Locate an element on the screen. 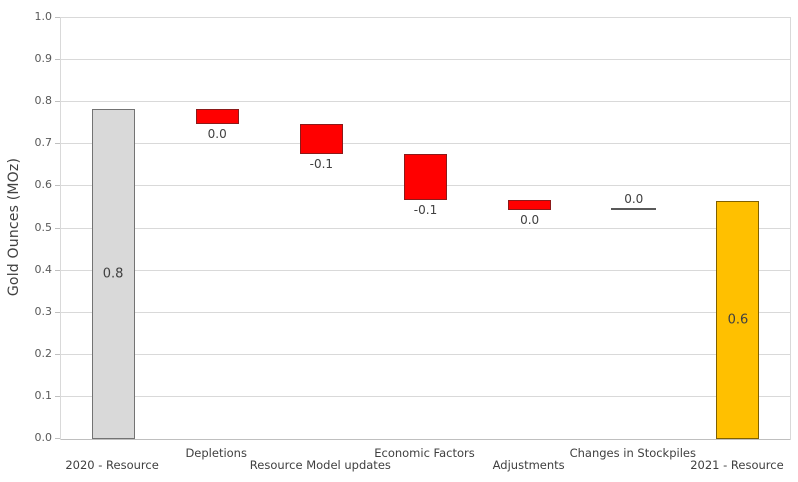  y-tick-label: 0.9 is located at coordinates (43, 59).